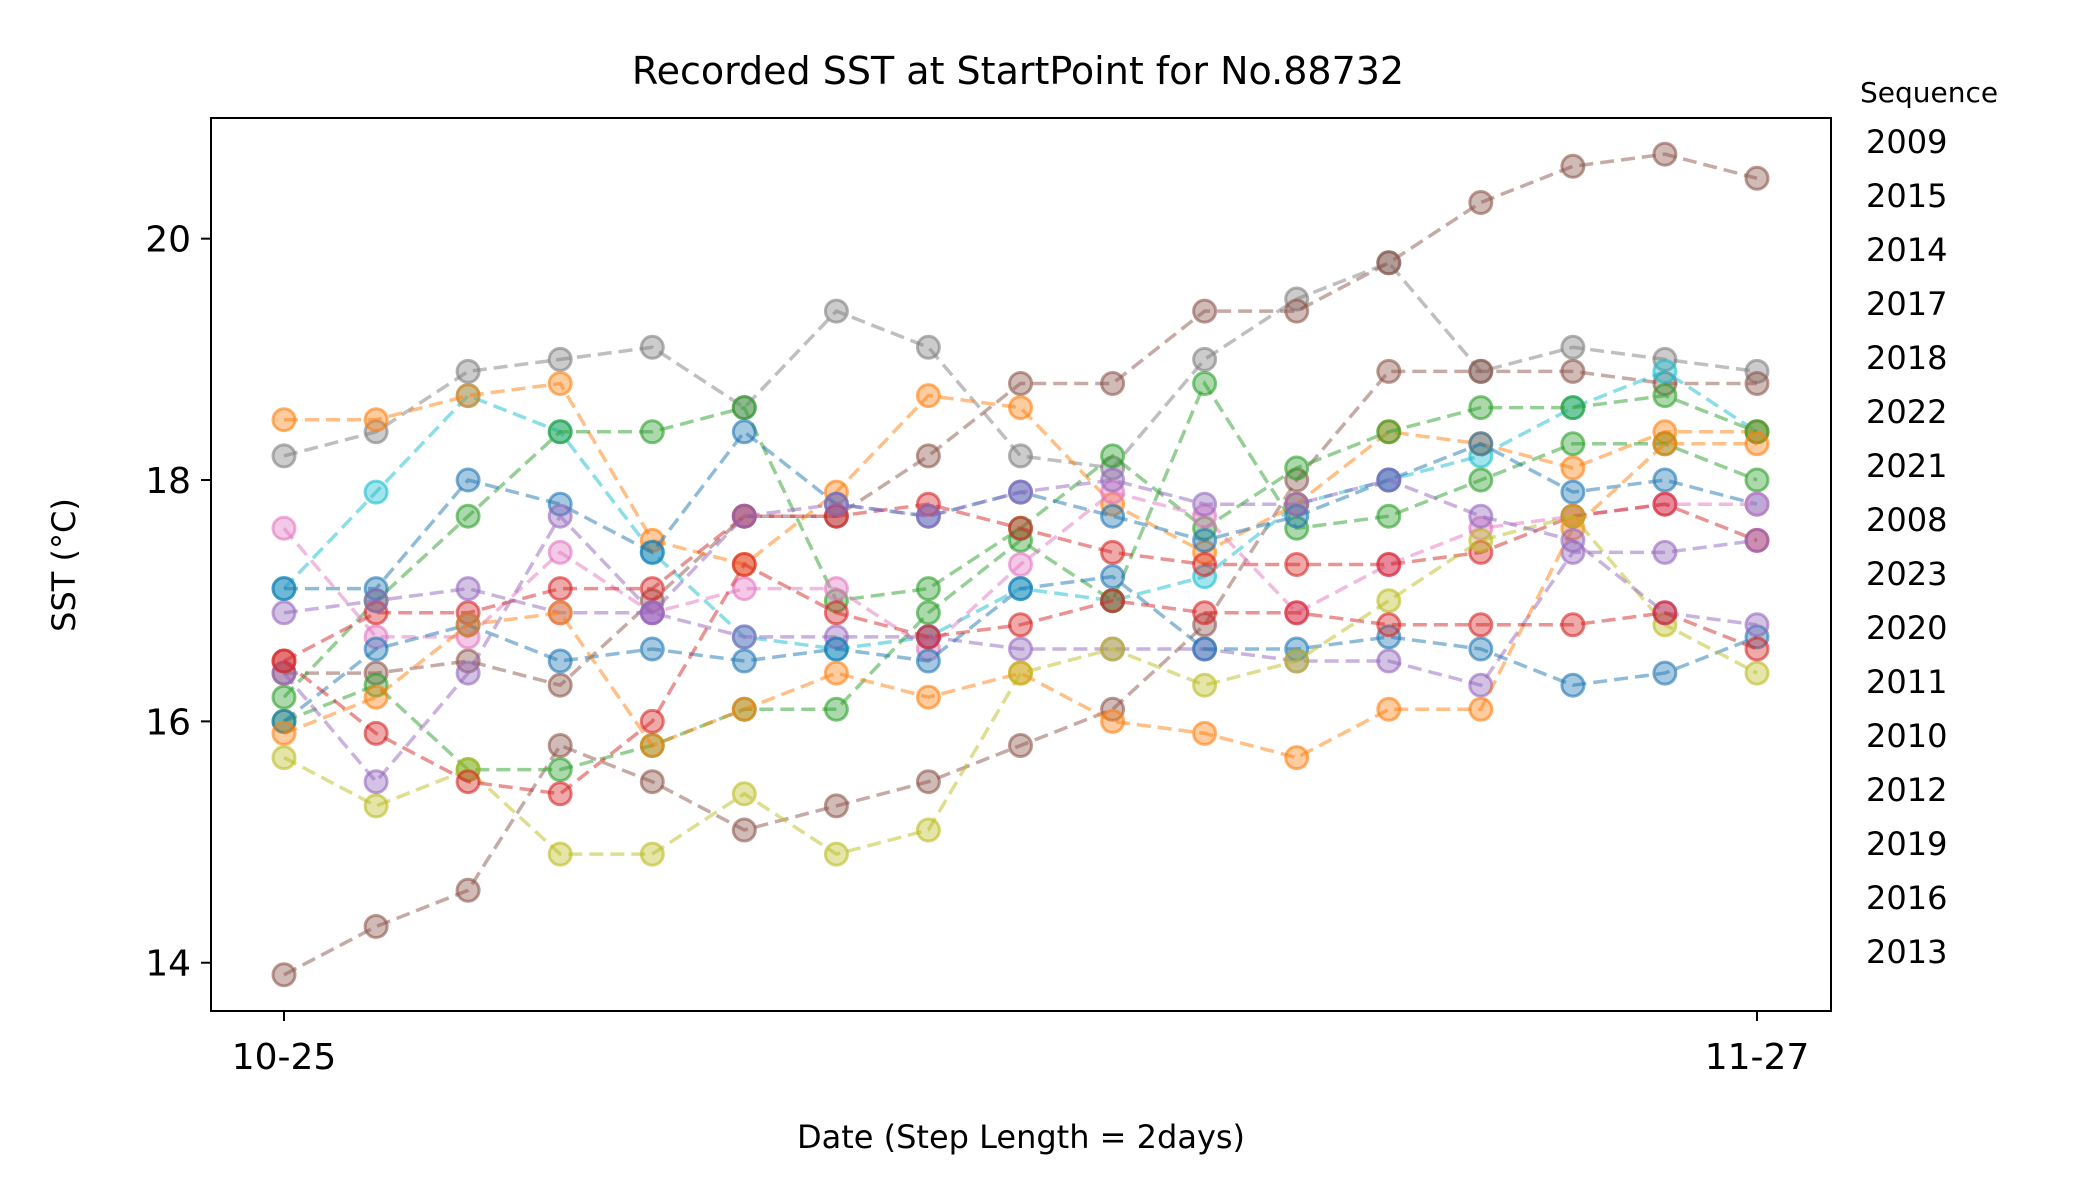  I want to click on legend-entry: 2015, so click(1906, 196).